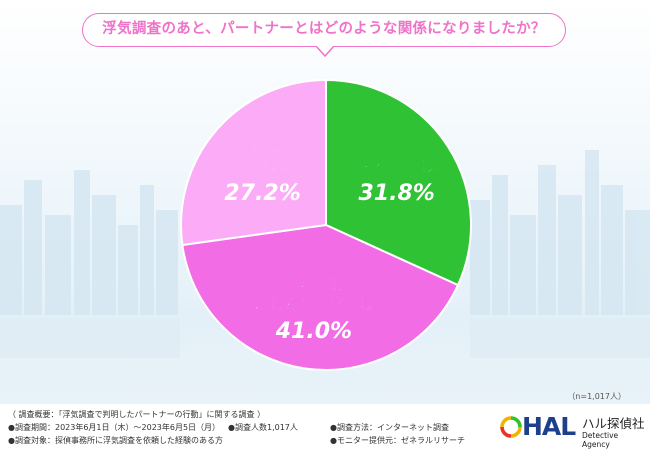 This screenshot has height=450, width=650. I want to click on slice-category-label: 関係を修復した, so click(396, 166).